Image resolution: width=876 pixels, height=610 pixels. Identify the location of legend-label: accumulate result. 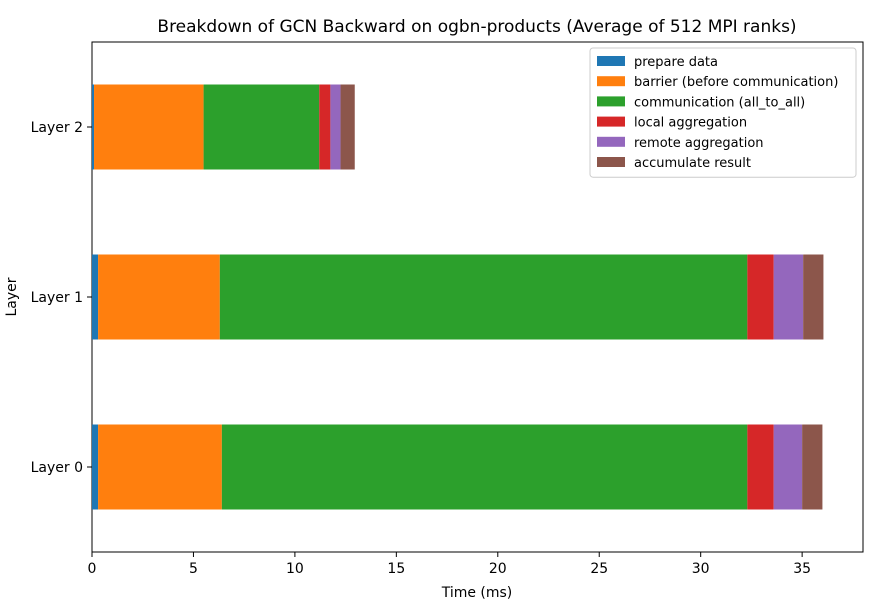
(692, 163).